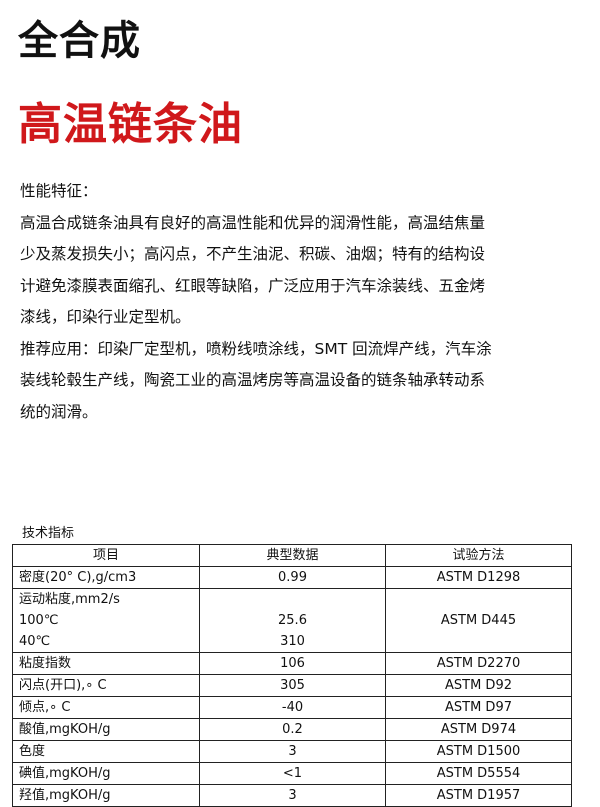 The width and height of the screenshot is (600, 807). Describe the element at coordinates (478, 663) in the screenshot. I see `cell-method: ASTM D2270` at that location.